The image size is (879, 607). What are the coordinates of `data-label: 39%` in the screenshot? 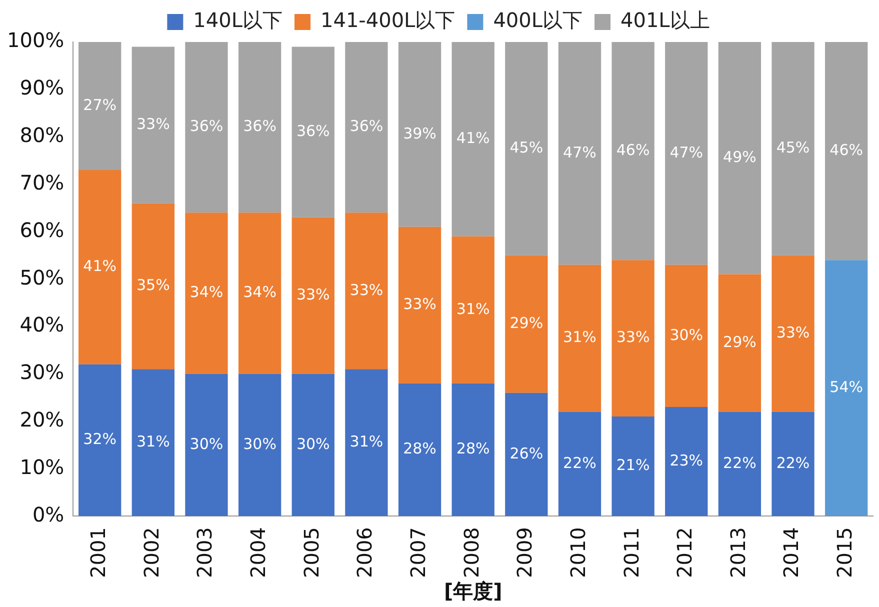 It's located at (419, 133).